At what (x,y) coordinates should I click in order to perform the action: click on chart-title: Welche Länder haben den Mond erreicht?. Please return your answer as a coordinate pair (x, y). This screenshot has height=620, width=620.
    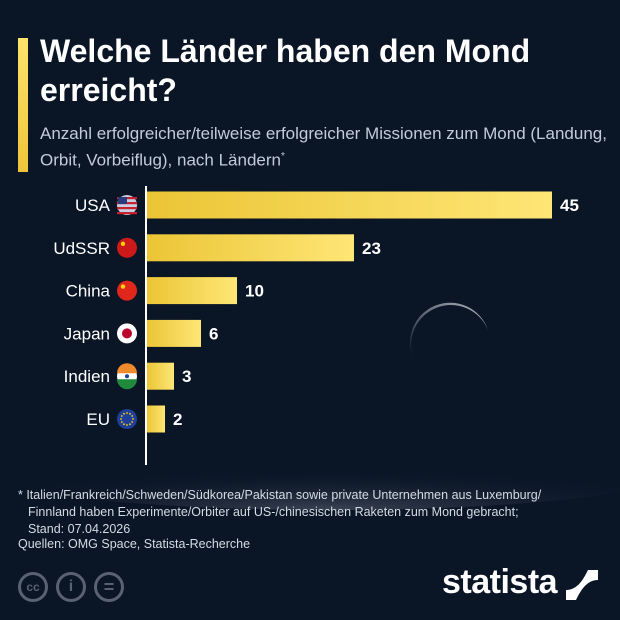
    Looking at the image, I should click on (285, 70).